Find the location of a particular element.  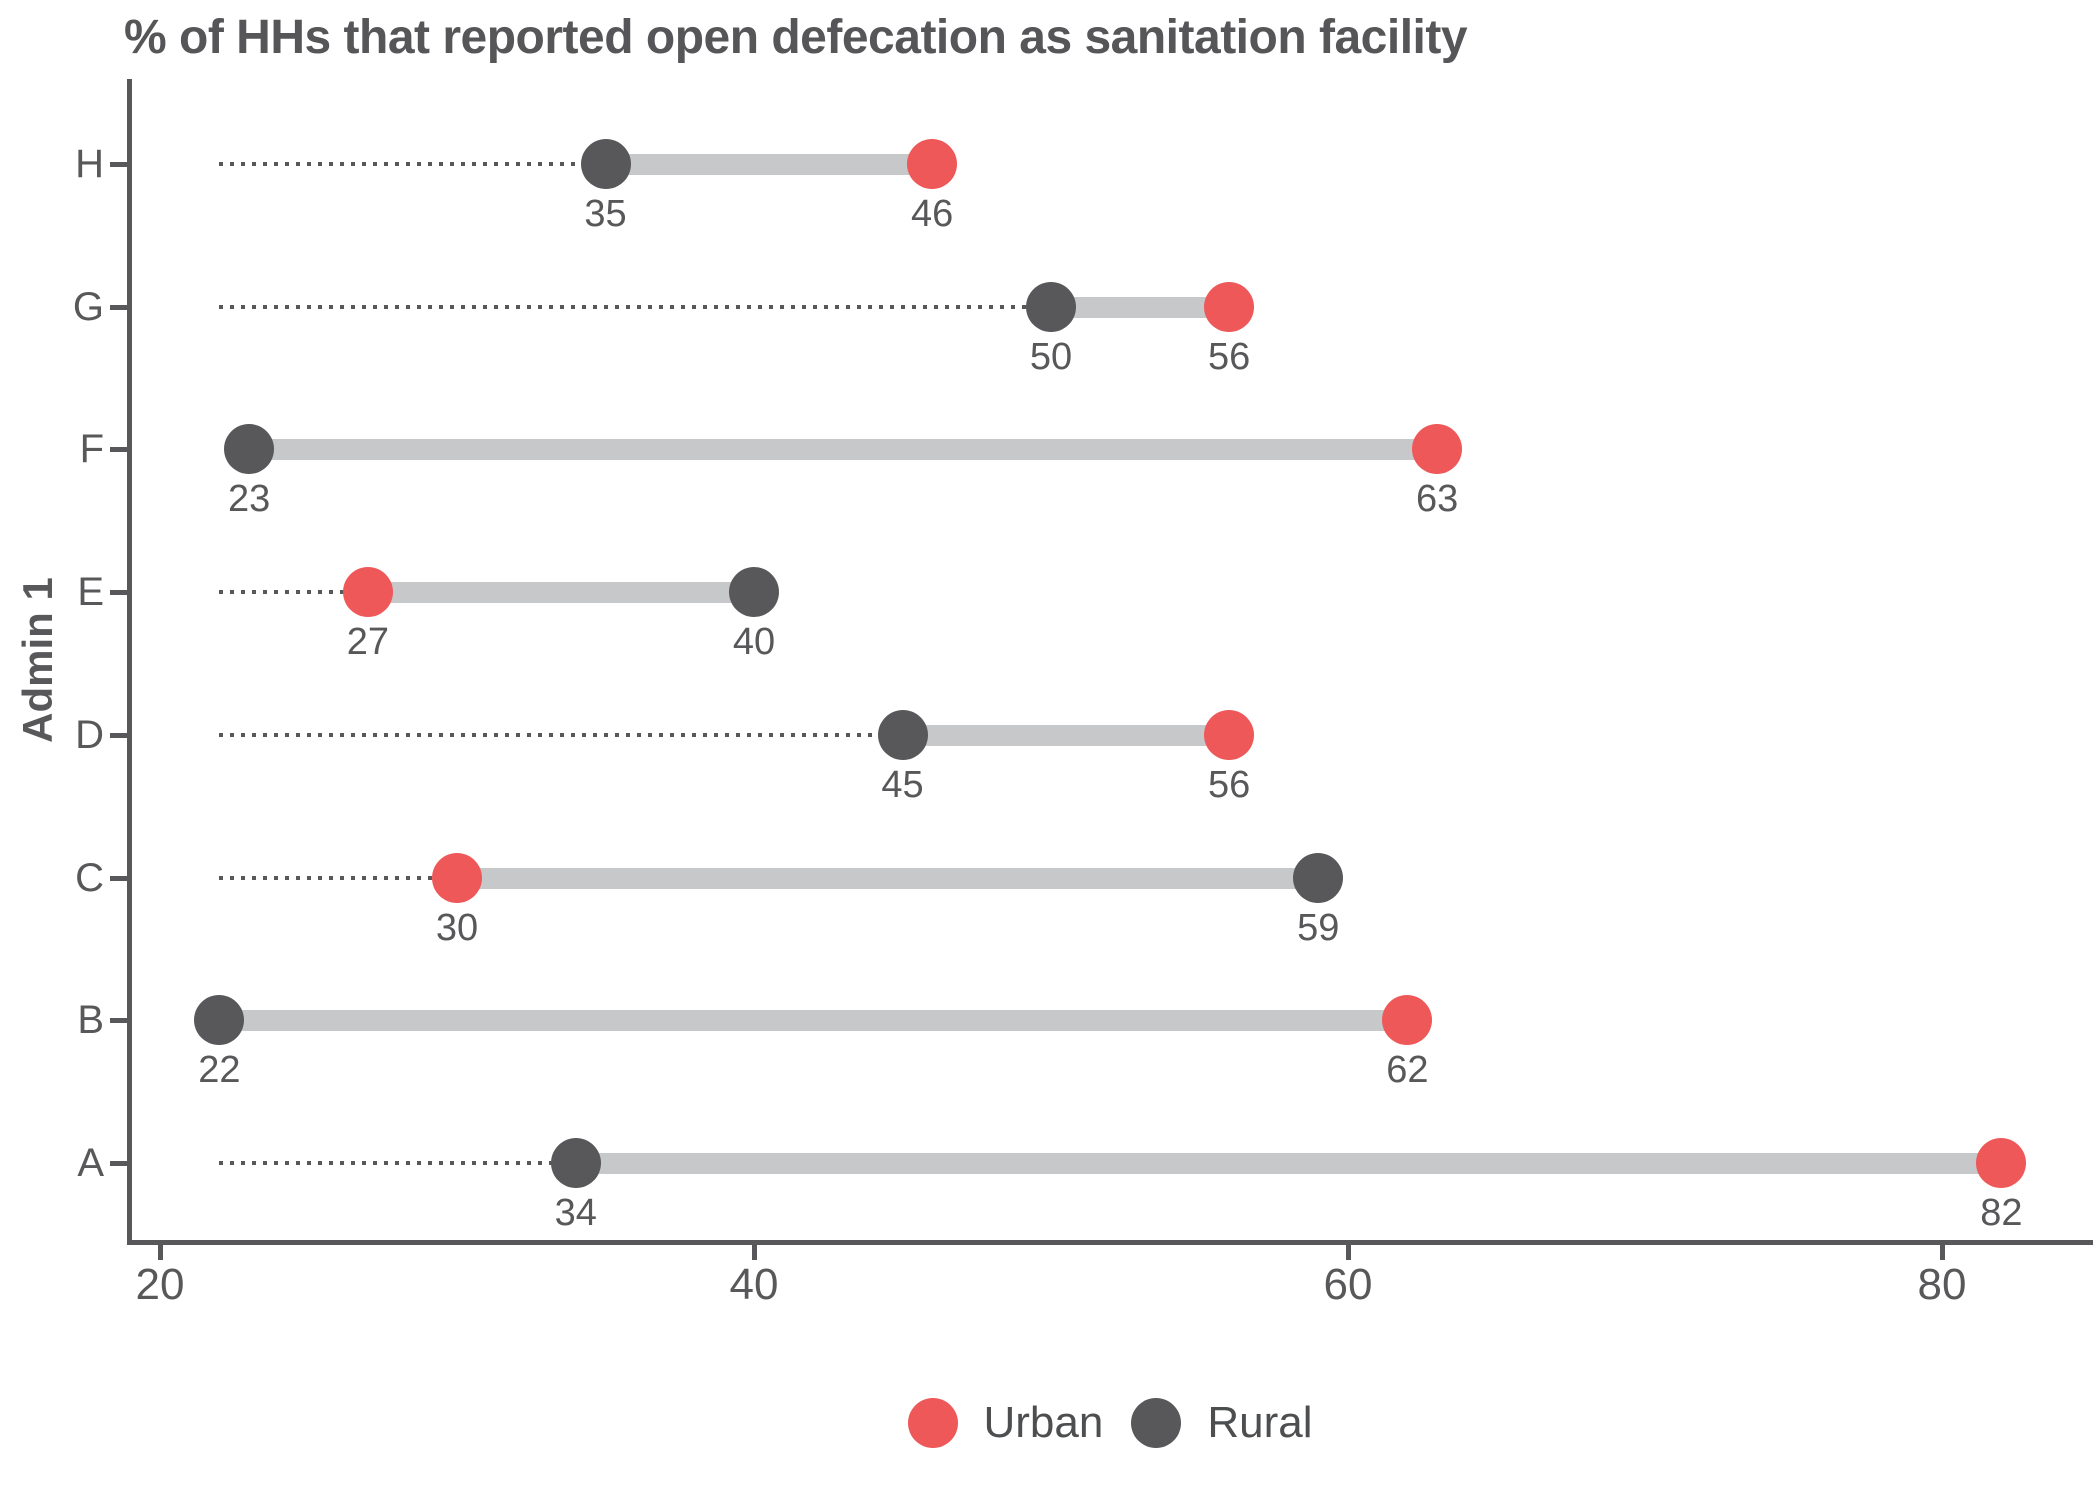

category-label: C is located at coordinates (89, 877).